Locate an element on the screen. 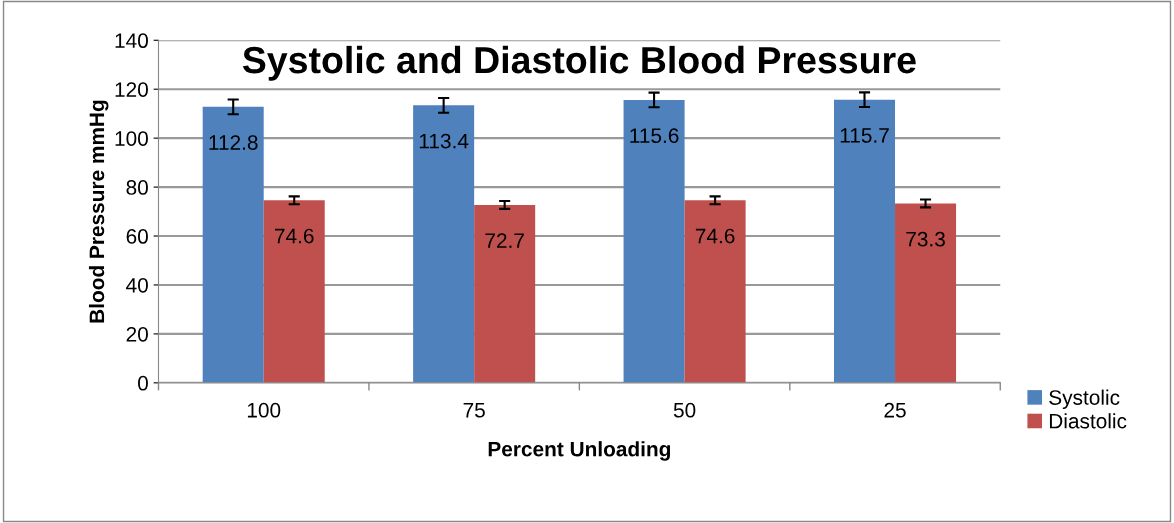 The height and width of the screenshot is (523, 1174). legend-label: Systolic is located at coordinates (1084, 399).